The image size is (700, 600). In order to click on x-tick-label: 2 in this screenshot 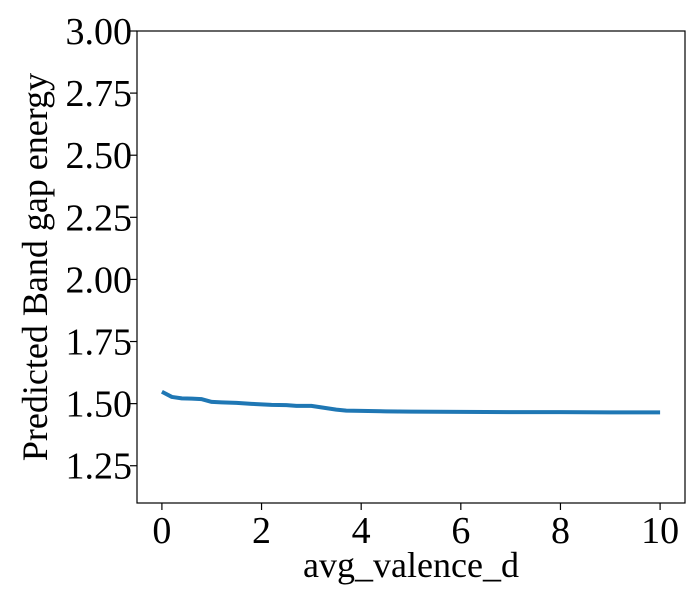, I will do `click(261, 531)`.